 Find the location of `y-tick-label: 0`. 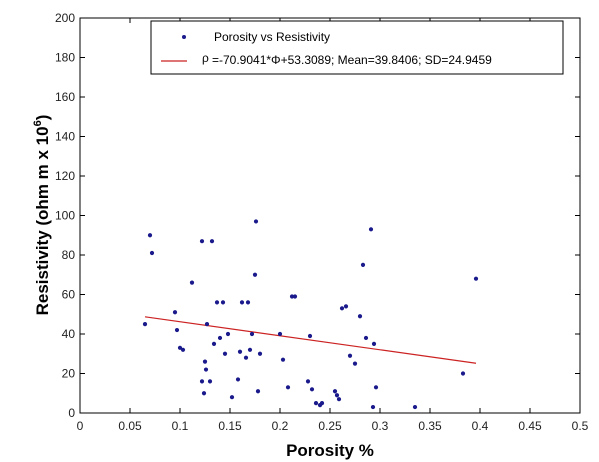

y-tick-label: 0 is located at coordinates (71, 413).